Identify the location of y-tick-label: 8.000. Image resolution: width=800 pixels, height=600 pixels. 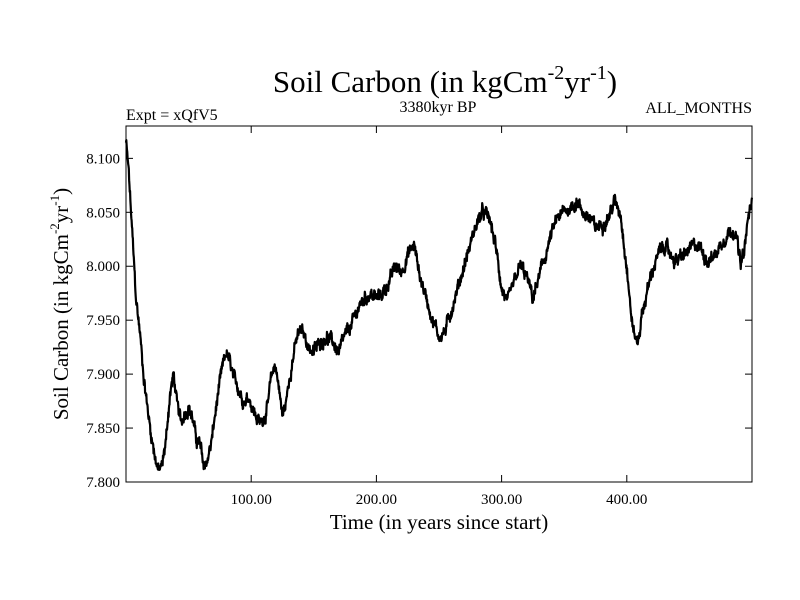
(103, 267).